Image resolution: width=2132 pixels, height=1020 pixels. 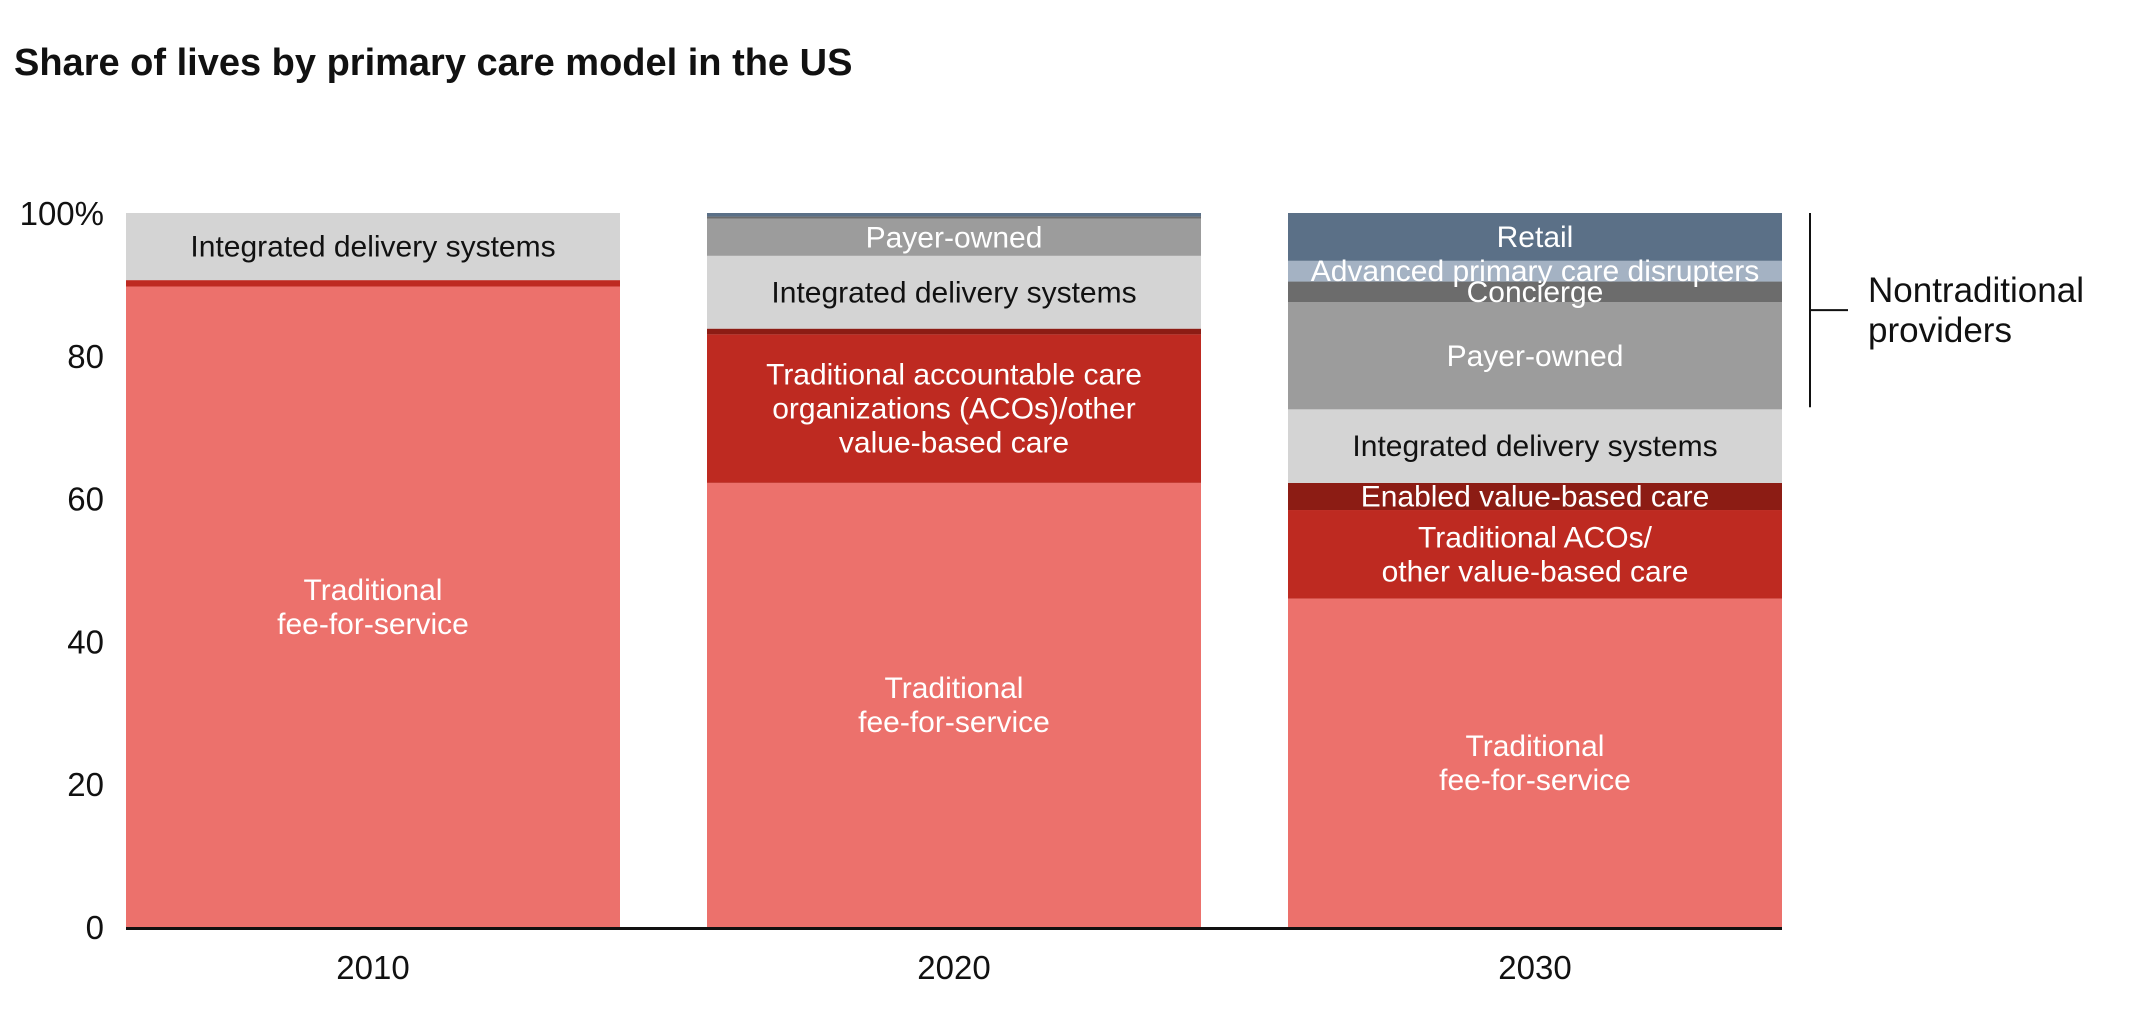 I want to click on segment-label: Advanced primary care disrupters, so click(x=1535, y=271).